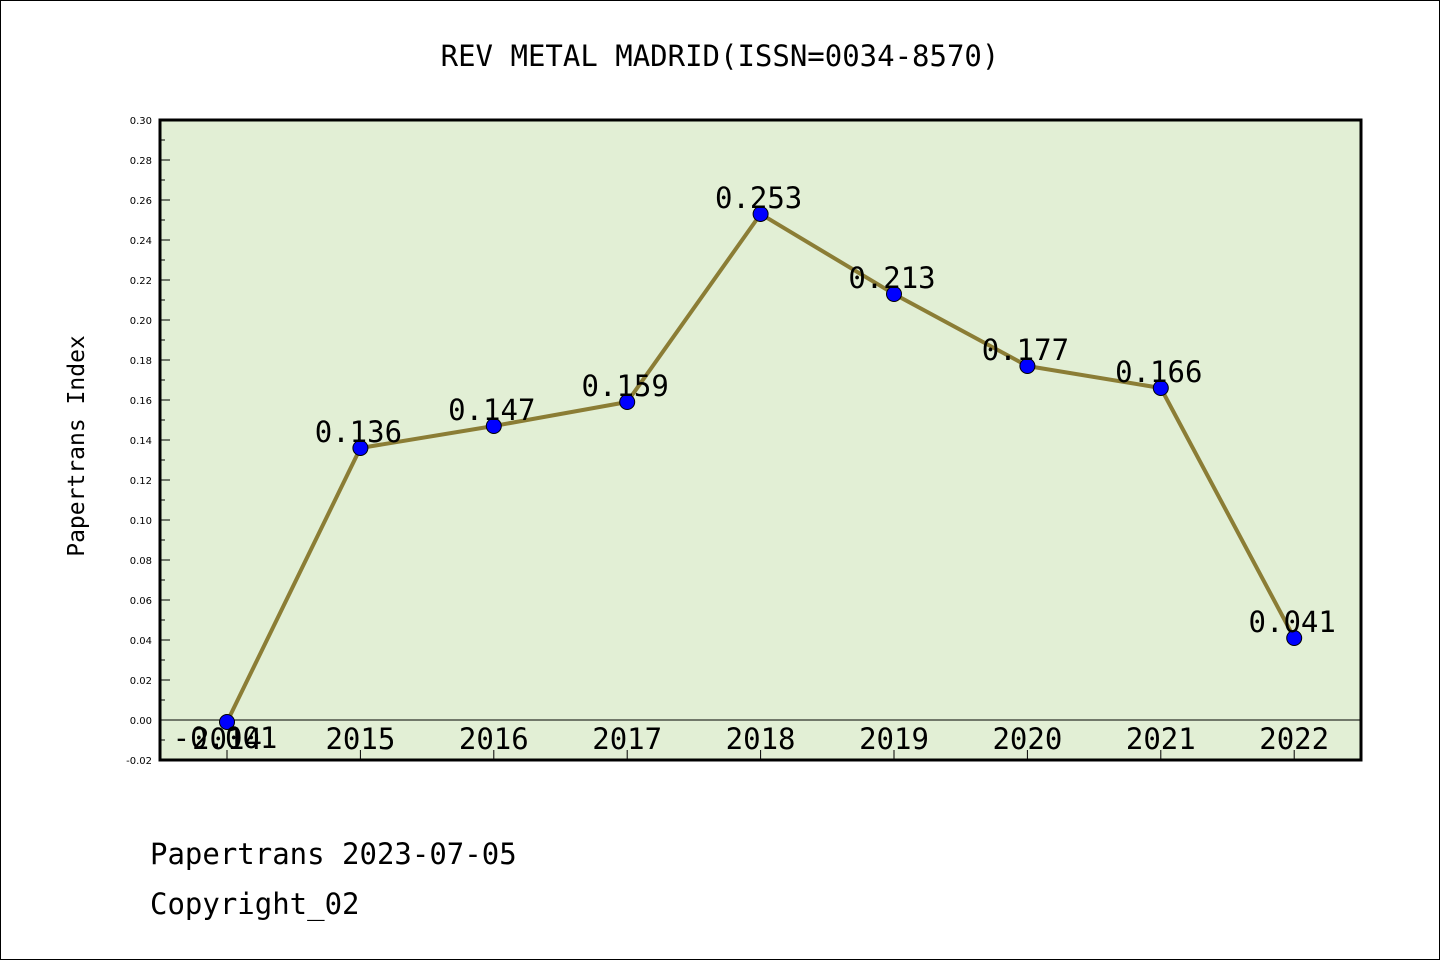  Describe the element at coordinates (141, 521) in the screenshot. I see `y-tick-label: 0.10` at that location.